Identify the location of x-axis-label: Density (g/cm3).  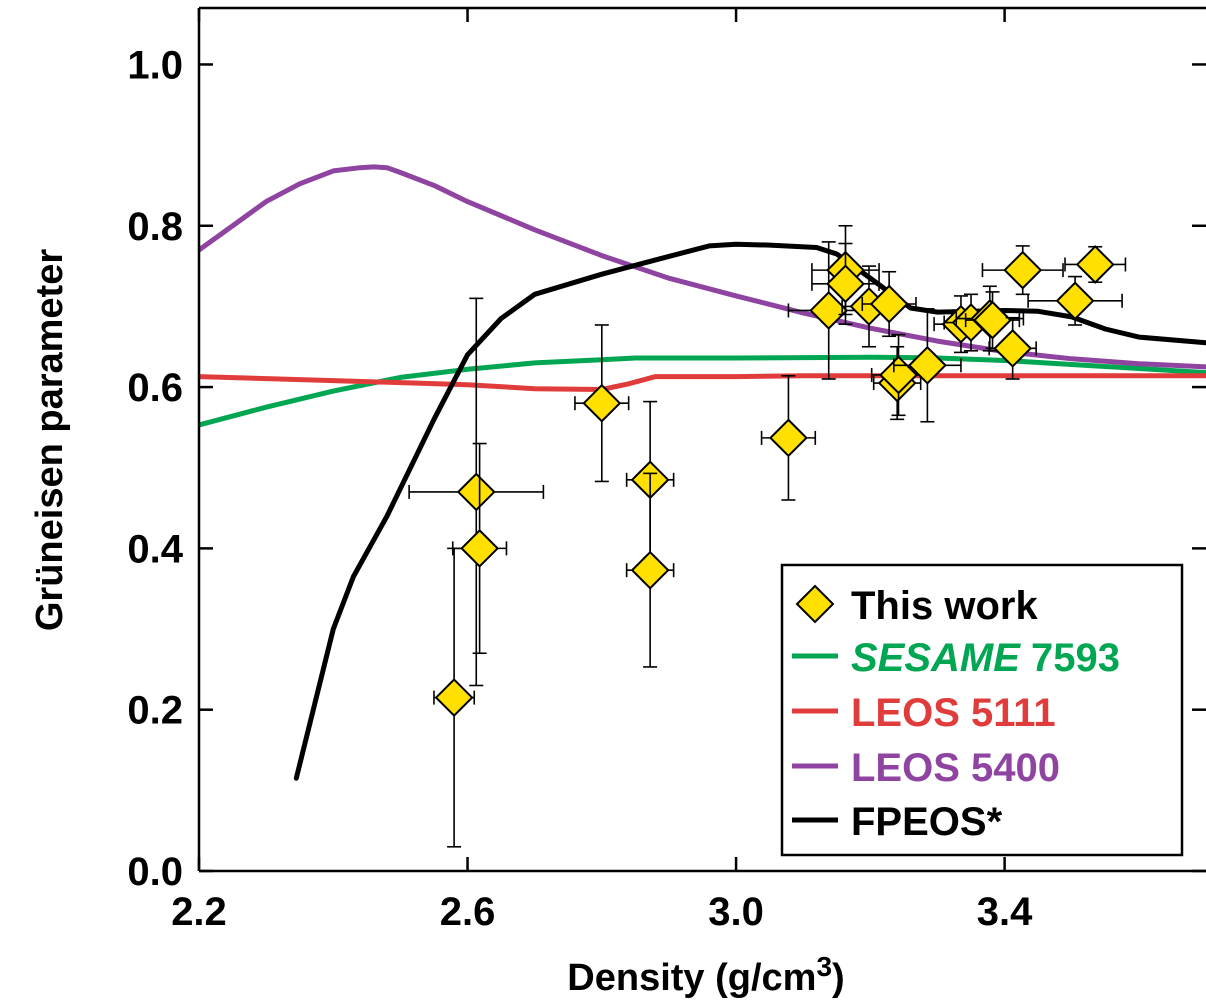
(705, 975).